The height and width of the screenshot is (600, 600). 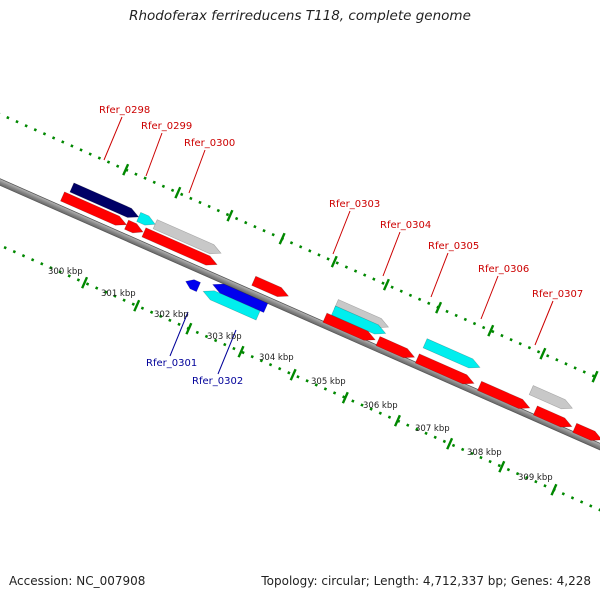 I want to click on scale-label: 302 kbp, so click(x=171, y=315).